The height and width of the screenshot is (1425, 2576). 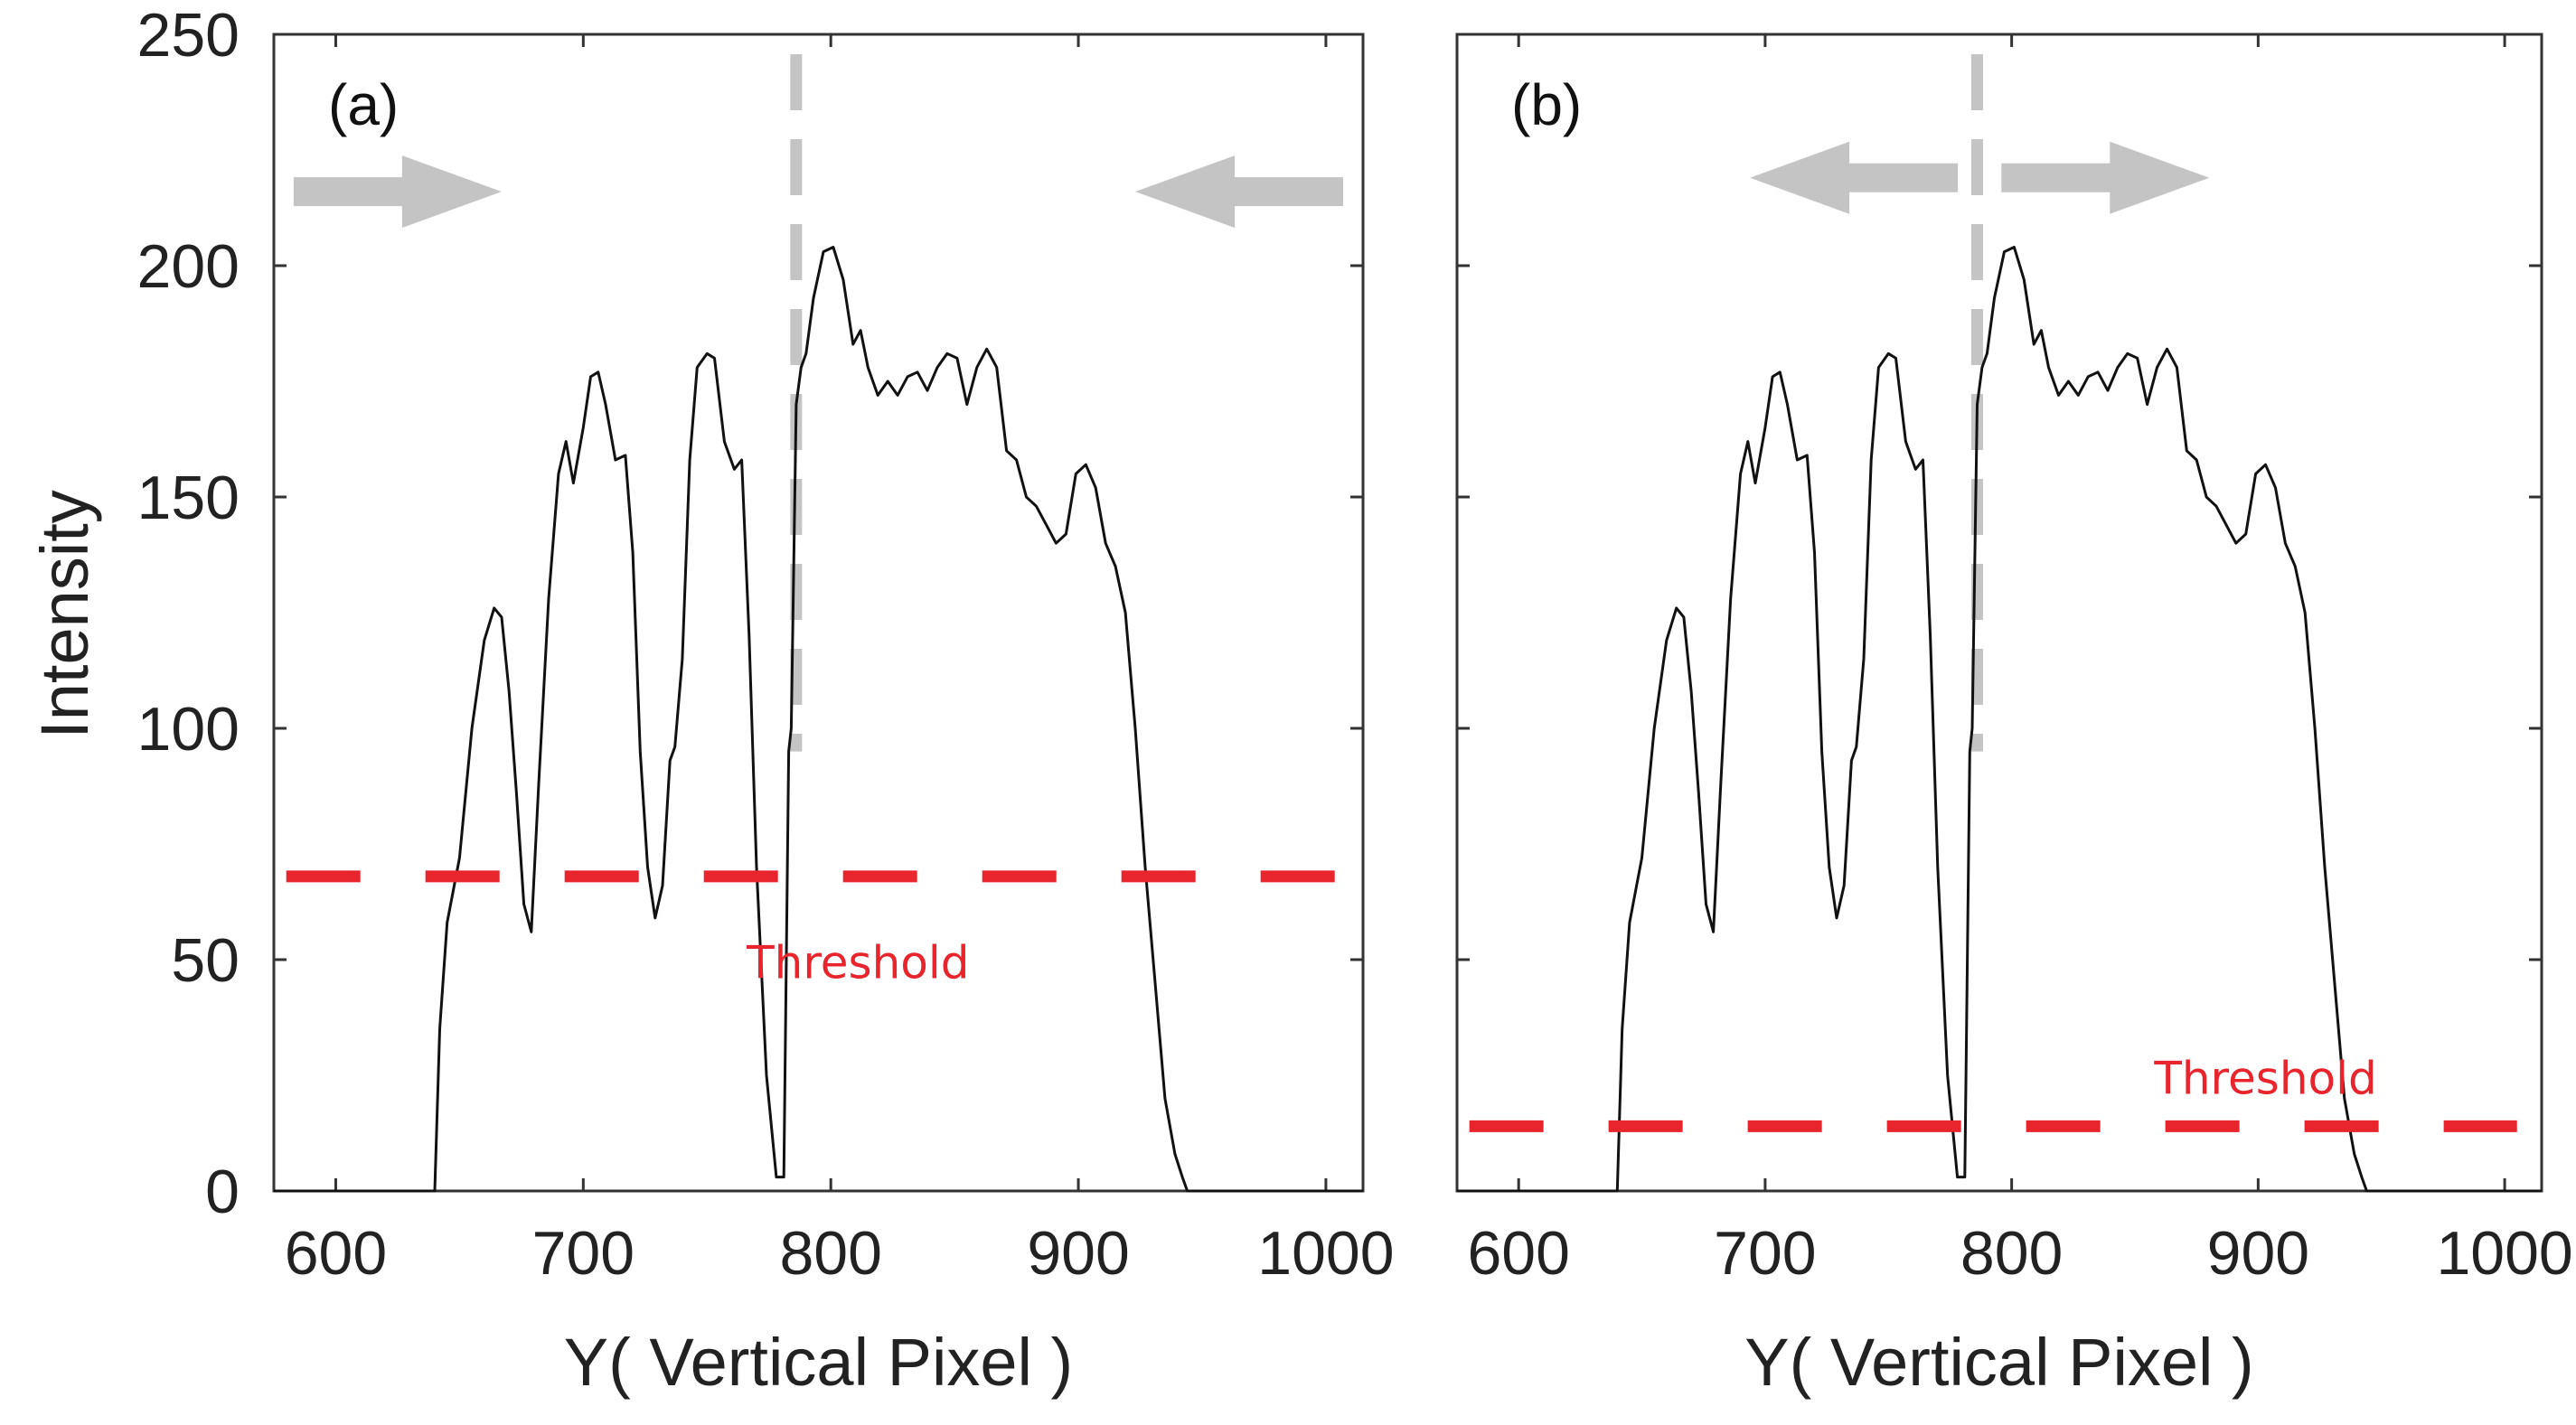 What do you see at coordinates (1078, 1253) in the screenshot?
I see `panel-a-xtick-label: 900` at bounding box center [1078, 1253].